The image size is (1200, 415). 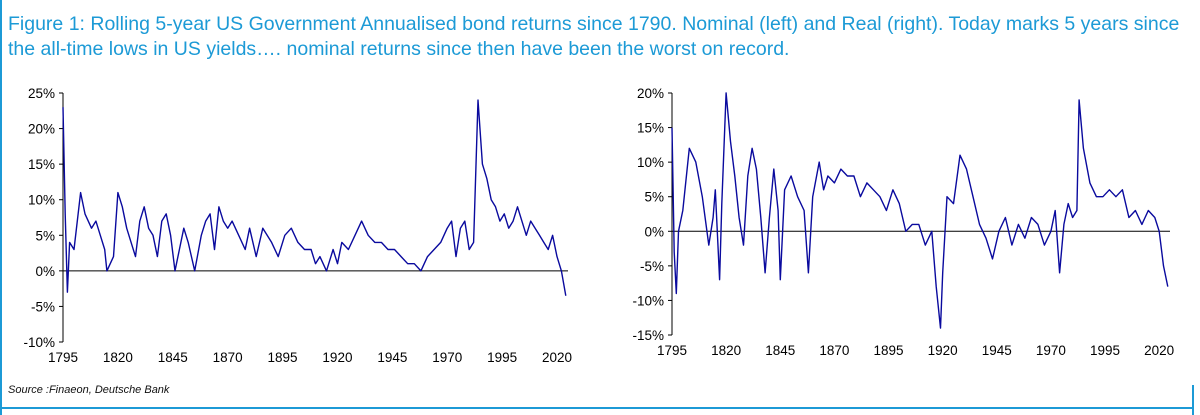 I want to click on real-x-tick-label: 1995, so click(x=1105, y=350).